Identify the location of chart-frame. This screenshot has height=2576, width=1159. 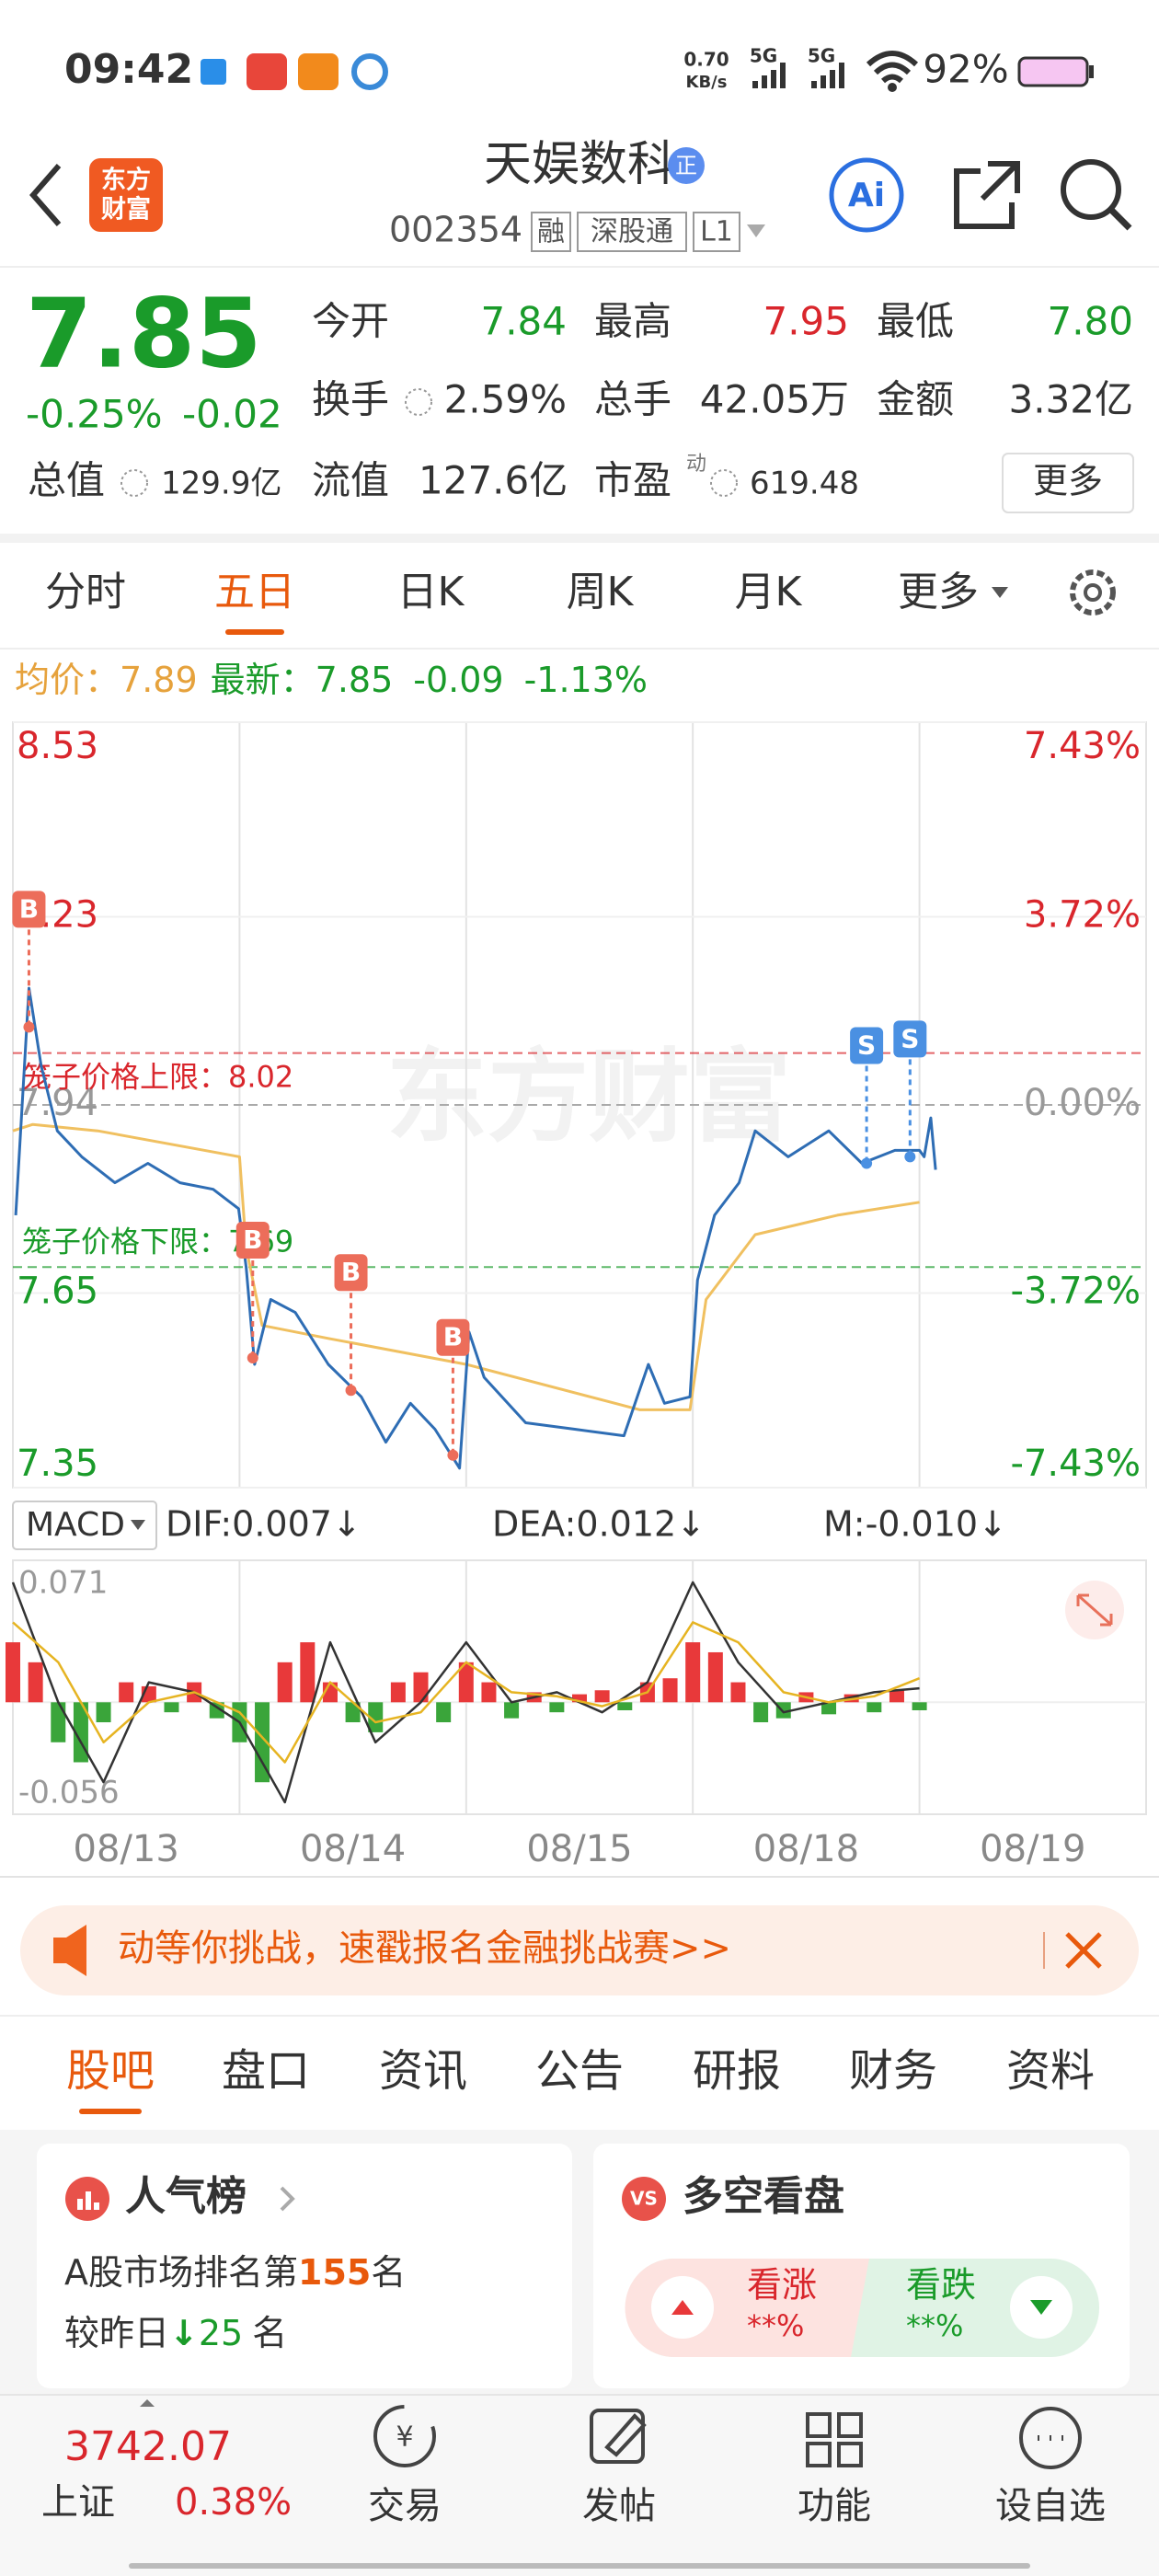
(579, 1687).